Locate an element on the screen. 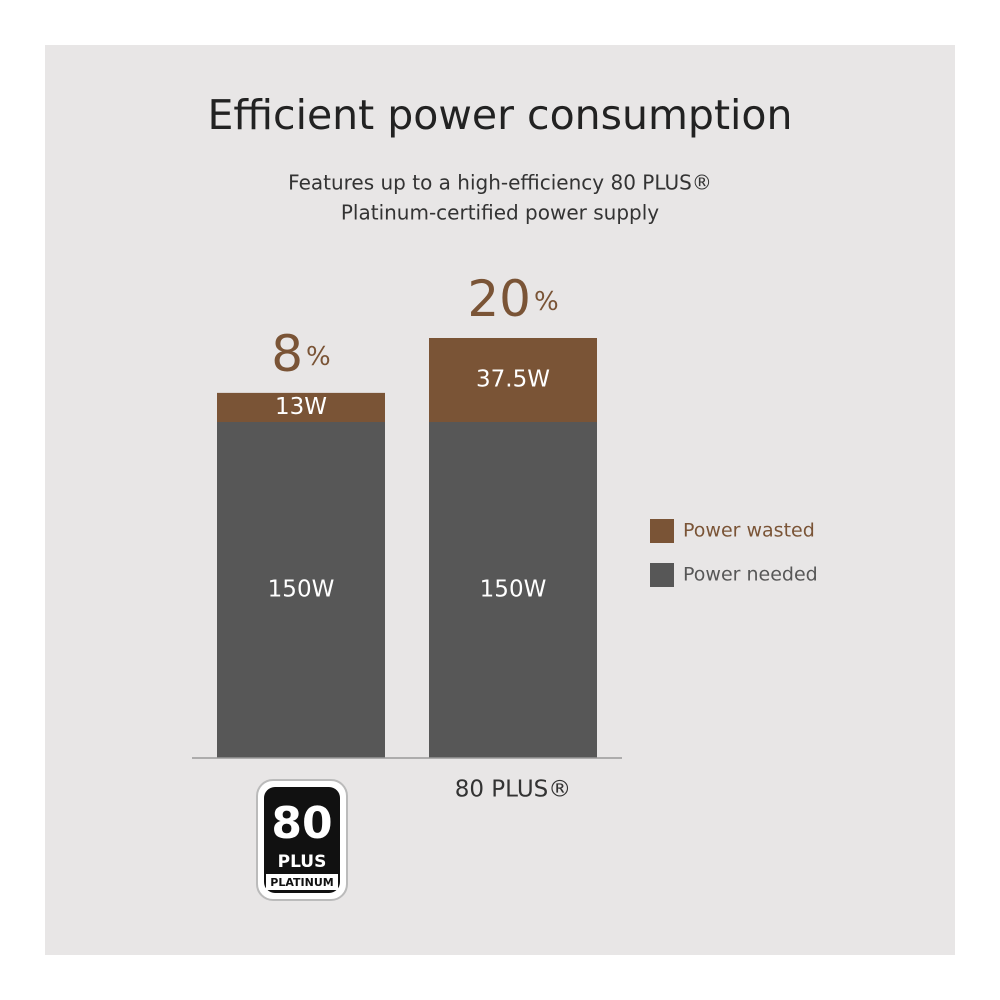 Image resolution: width=1000 pixels, height=1000 pixels. share-label: 8% is located at coordinates (301, 353).